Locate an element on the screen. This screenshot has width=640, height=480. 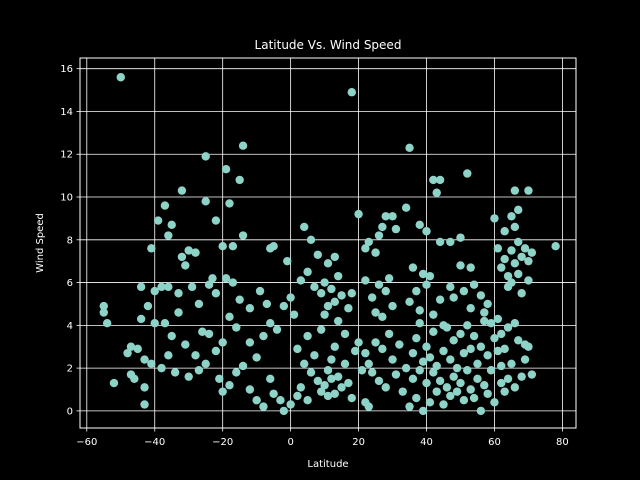
y-tick-label: 0 is located at coordinates (70, 411).